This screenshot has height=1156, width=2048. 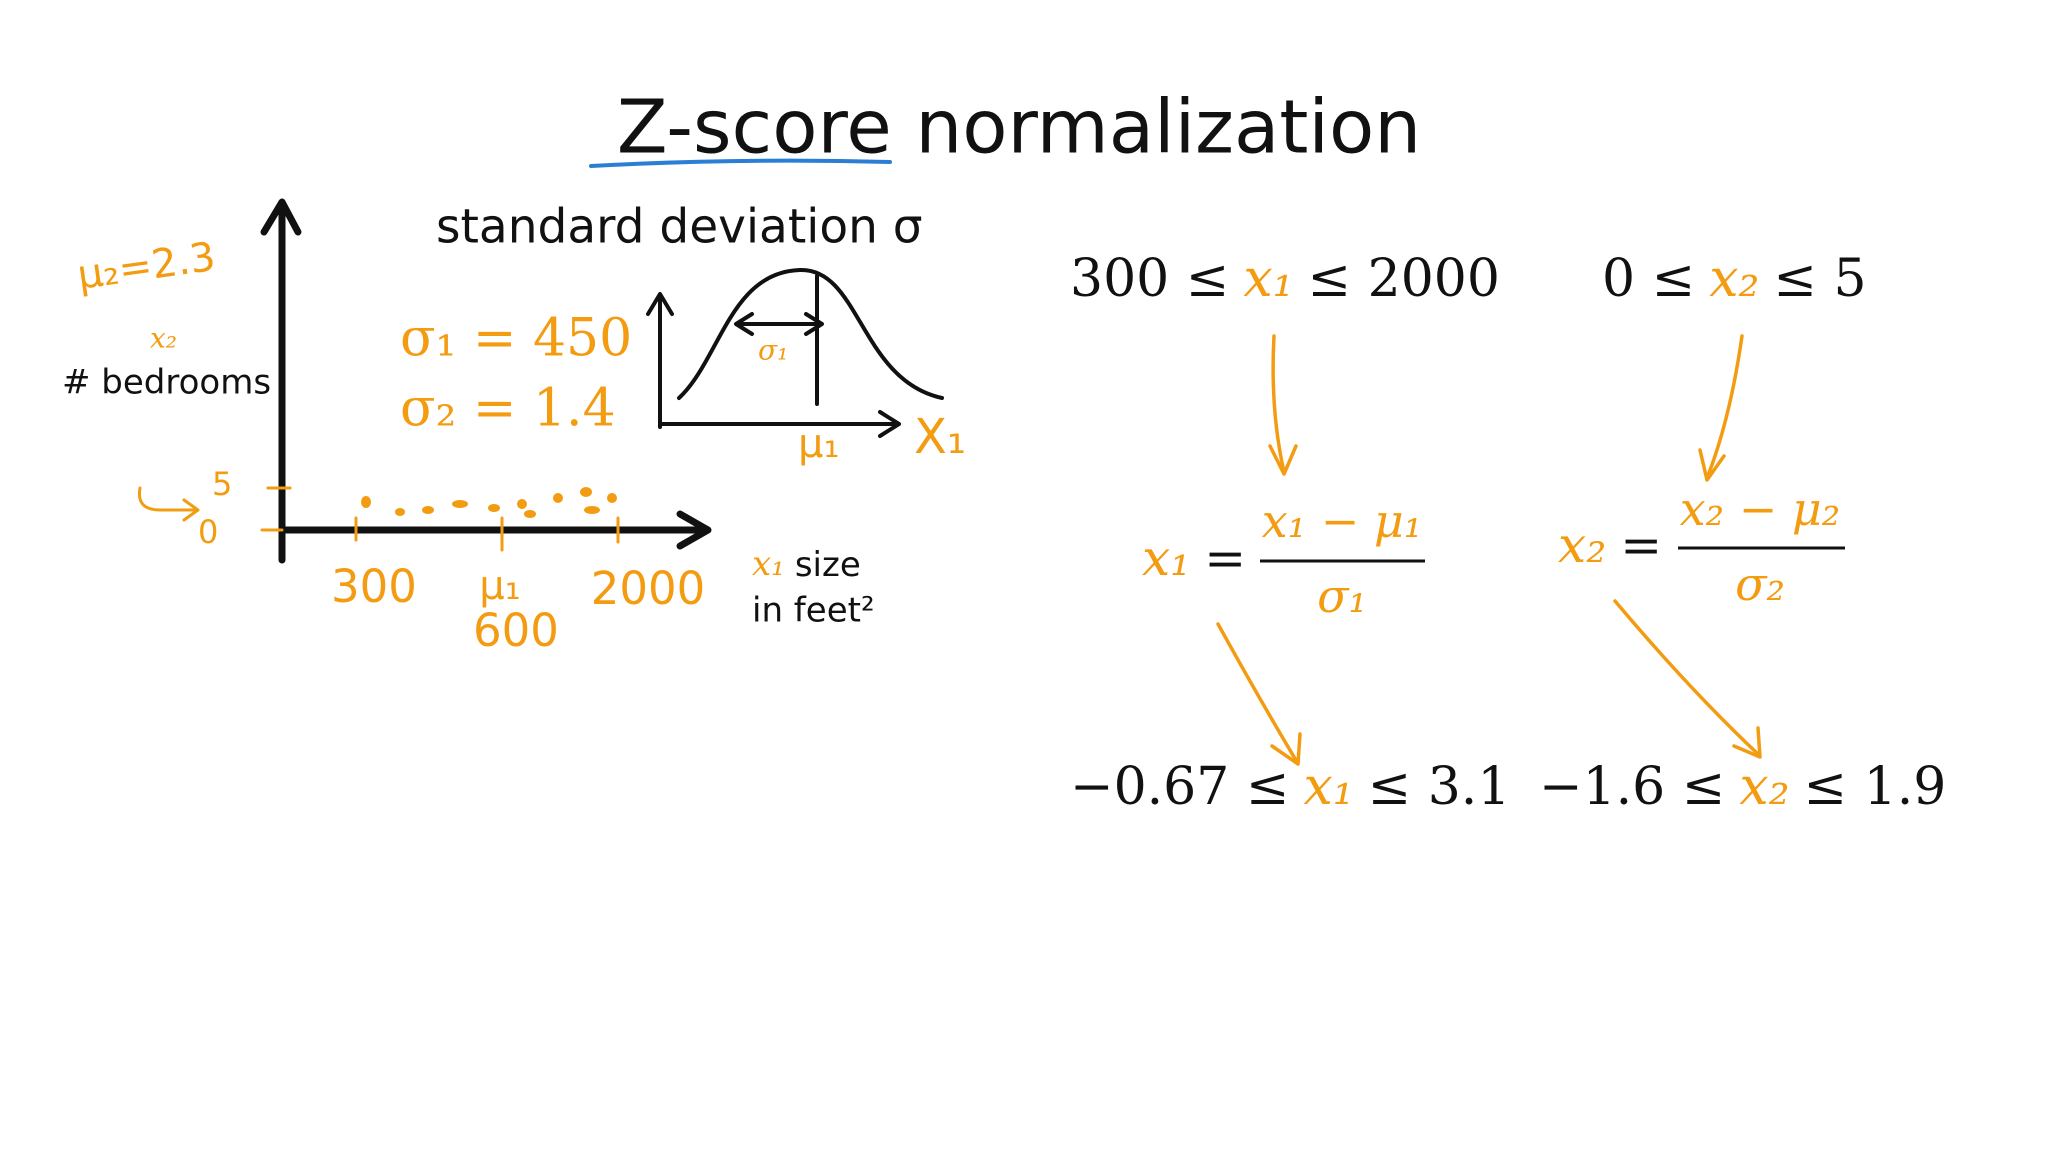 What do you see at coordinates (828, 565) in the screenshot?
I see `x-name: size` at bounding box center [828, 565].